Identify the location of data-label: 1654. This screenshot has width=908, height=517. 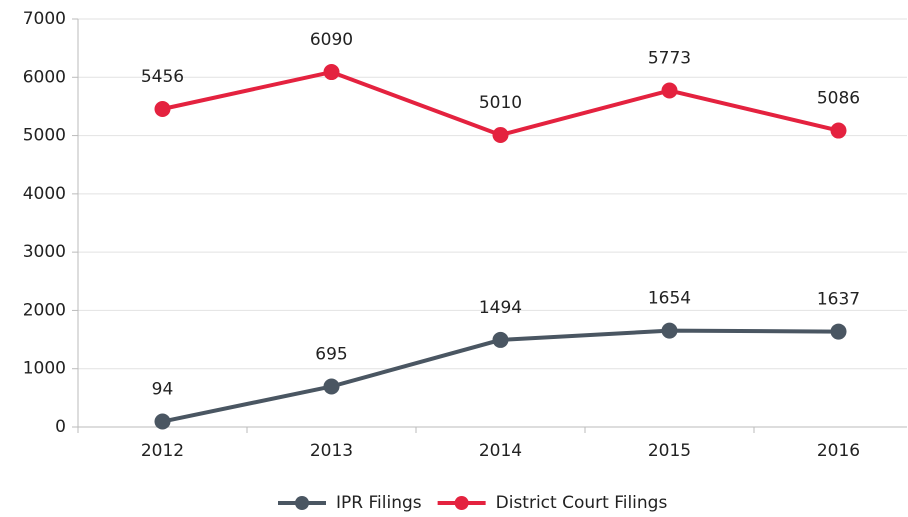
(669, 299).